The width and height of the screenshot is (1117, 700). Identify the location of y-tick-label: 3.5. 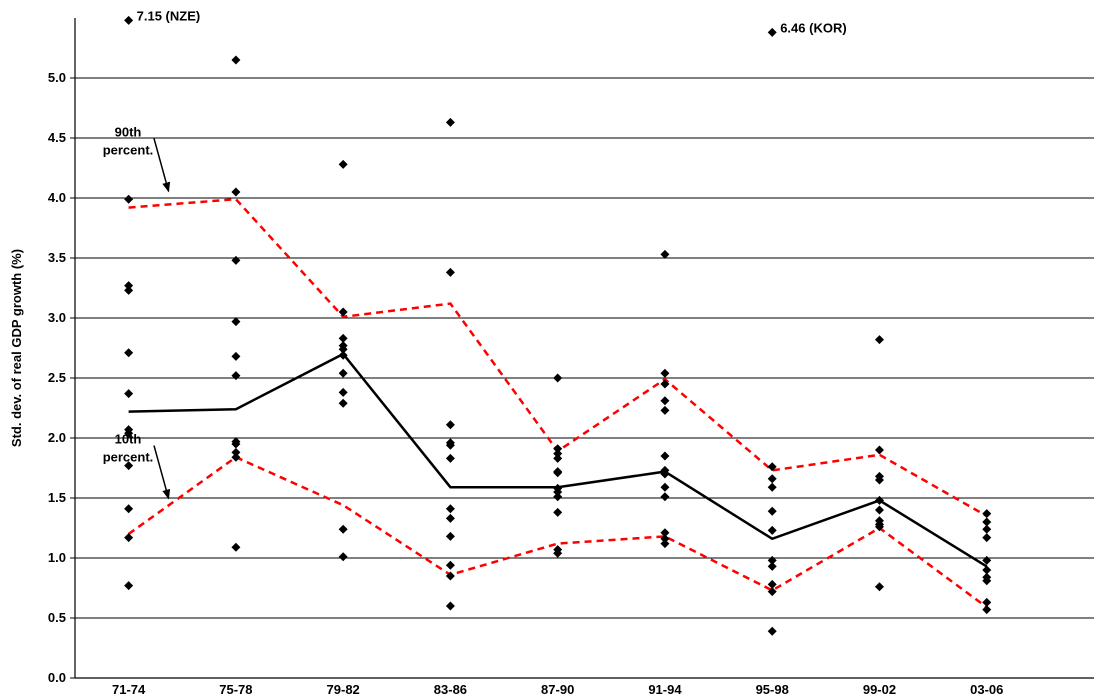
(57, 257).